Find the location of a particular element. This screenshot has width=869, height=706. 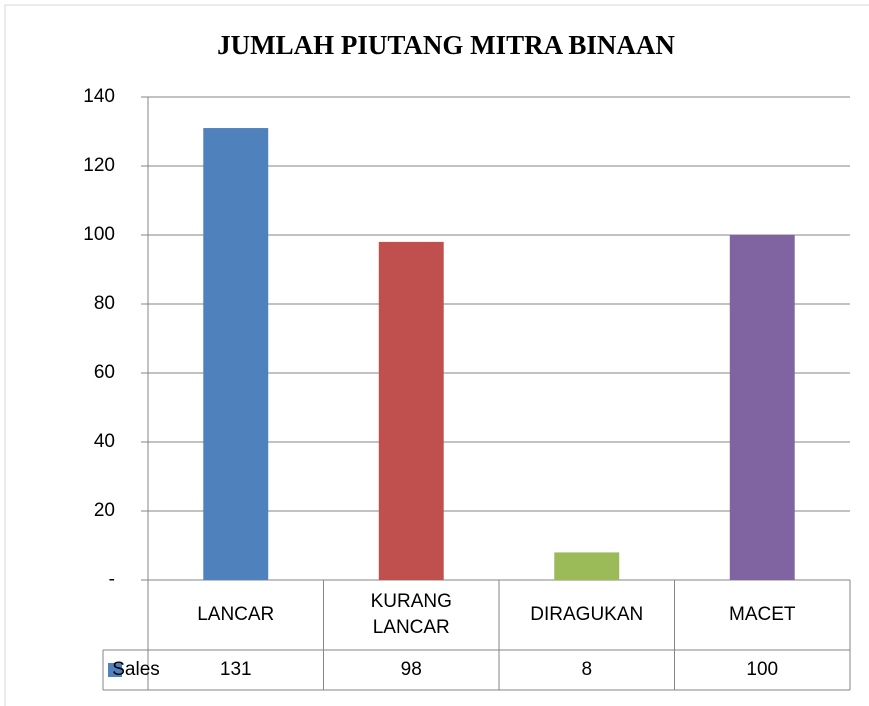

table-value: 131 is located at coordinates (236, 670).